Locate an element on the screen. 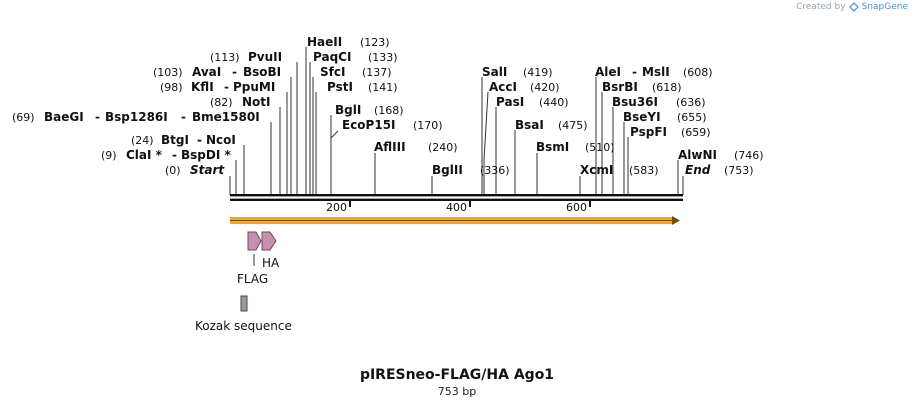 The height and width of the screenshot is (407, 914). enzyme-clai-dash: - is located at coordinates (174, 155).